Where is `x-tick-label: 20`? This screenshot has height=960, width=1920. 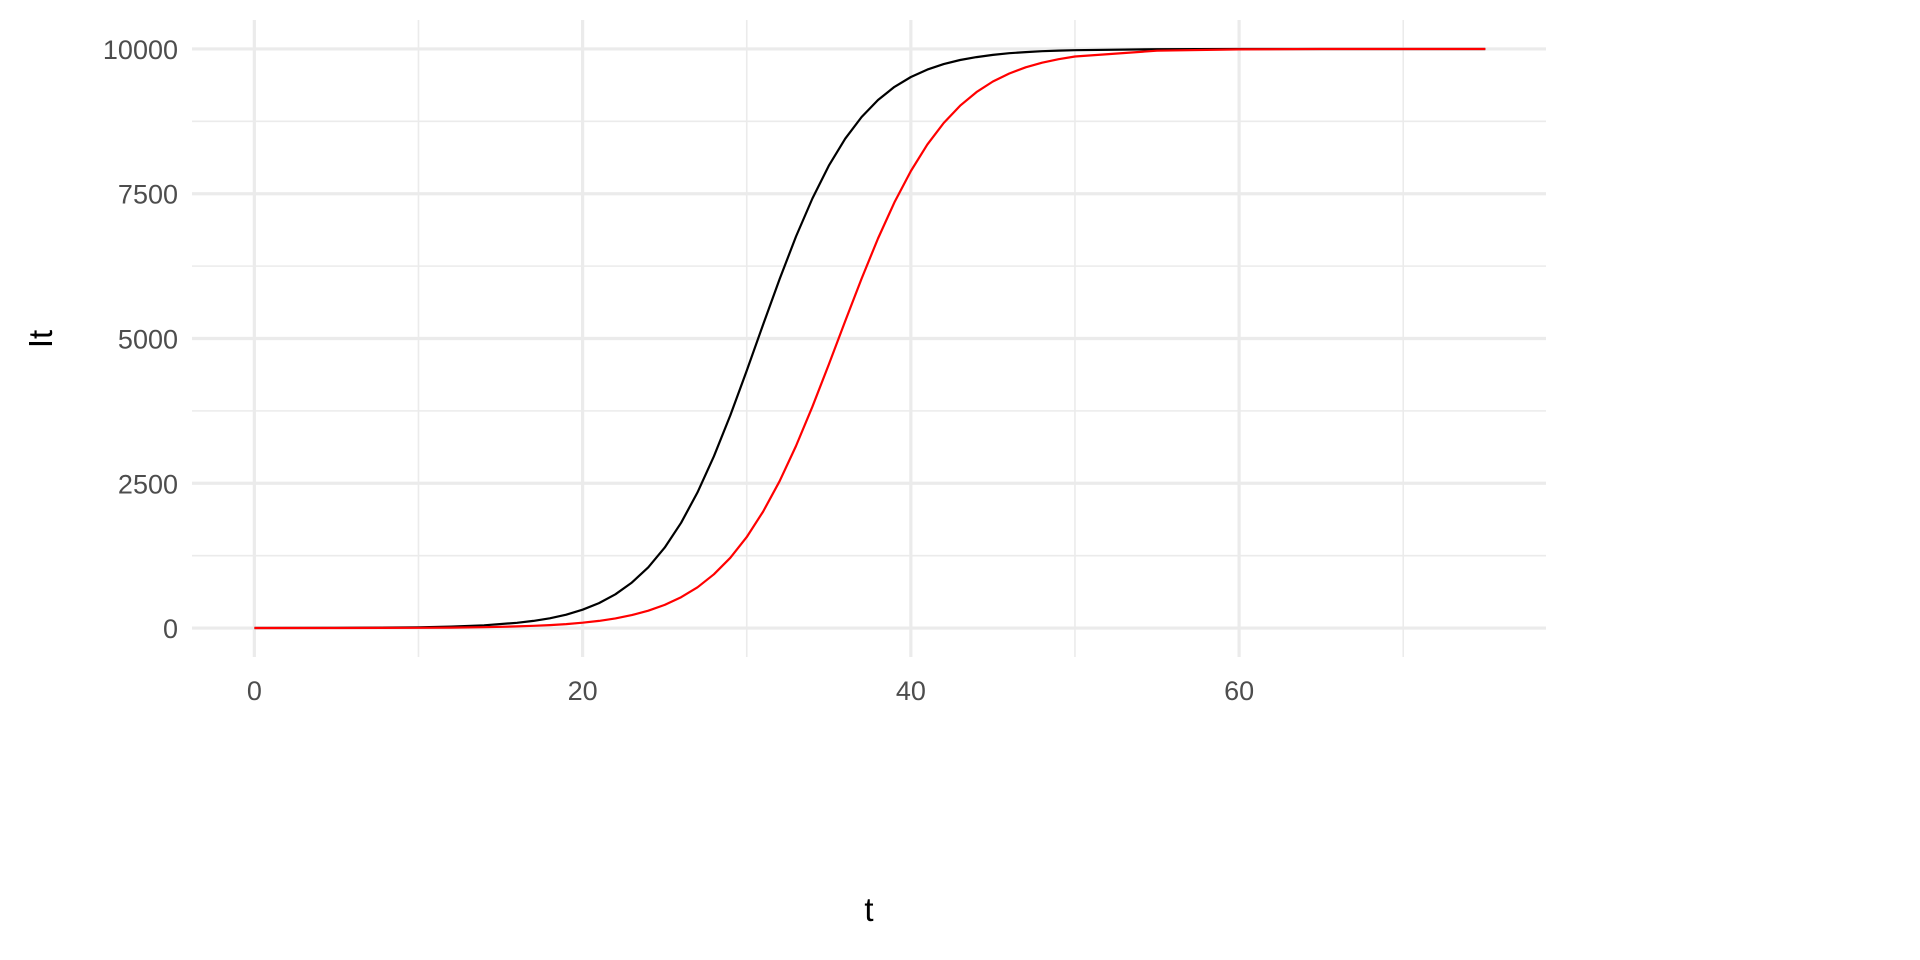 x-tick-label: 20 is located at coordinates (583, 691).